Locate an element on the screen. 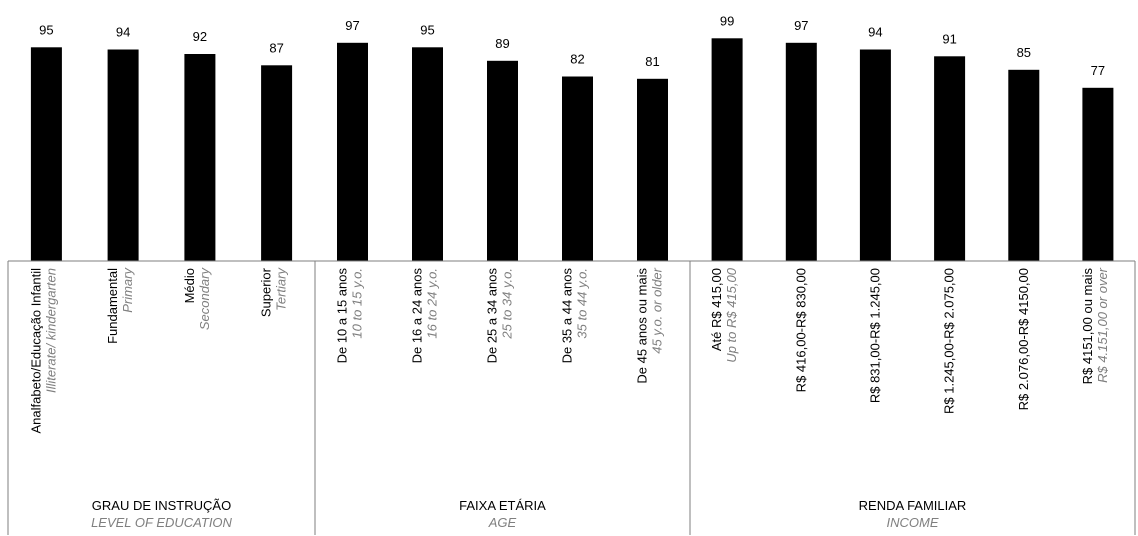  category-label-en: 10 to 15 y.o. is located at coordinates (357, 303).